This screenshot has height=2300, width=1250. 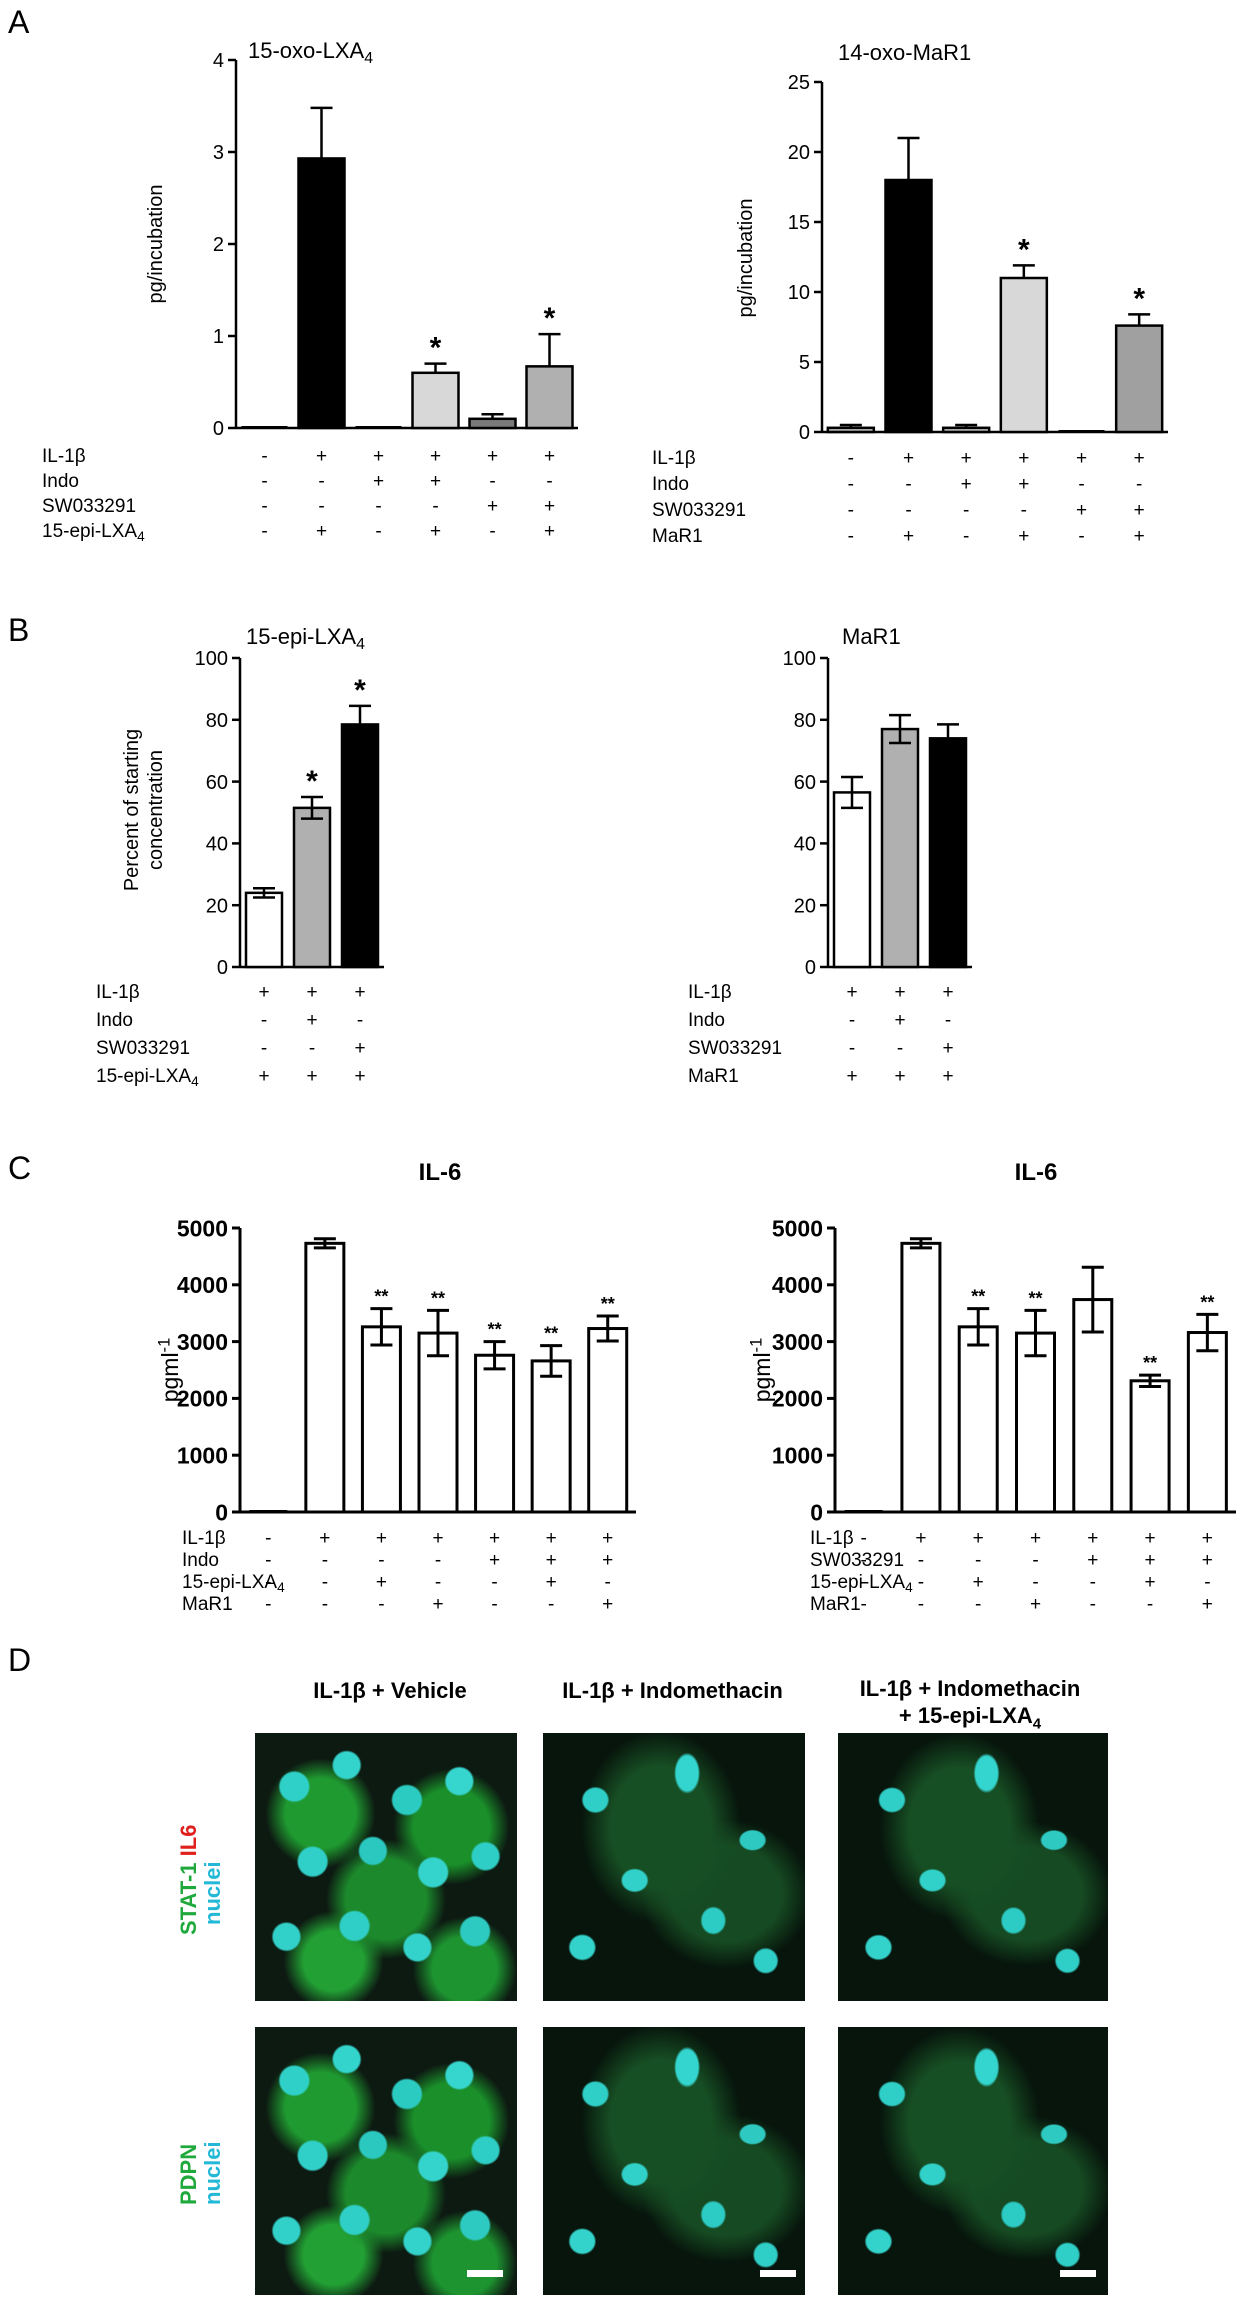 I want to click on stain-label-row1: STAT-1 IL6, so click(x=189, y=1880).